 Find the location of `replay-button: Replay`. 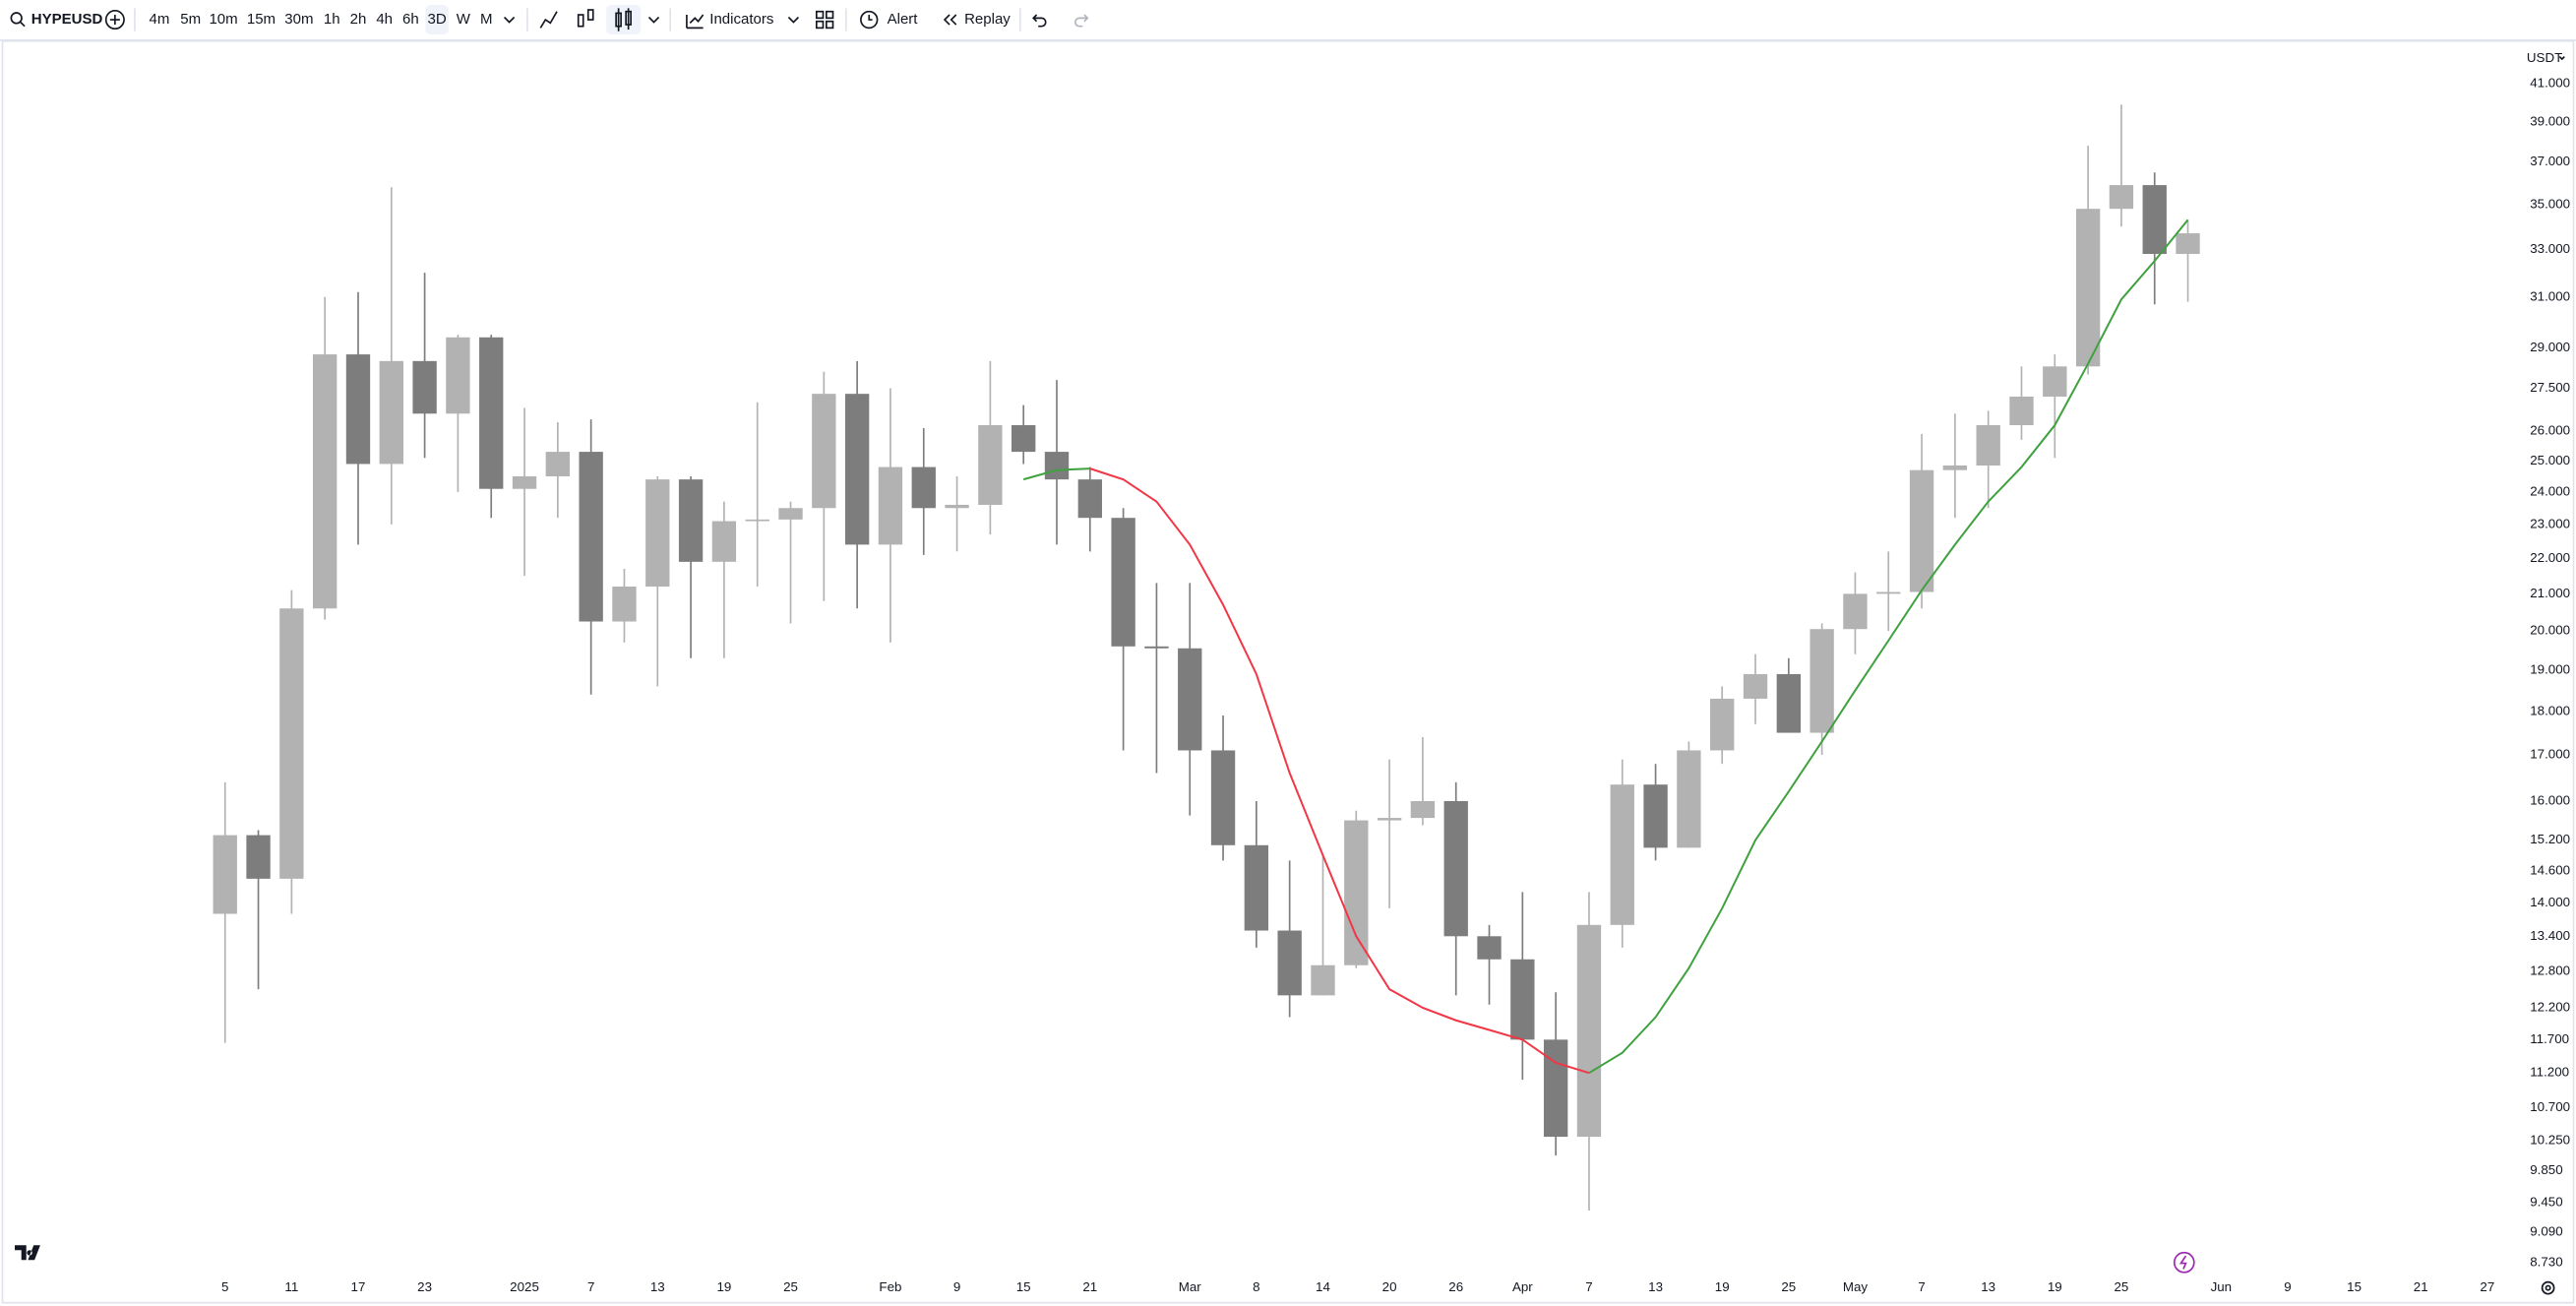

replay-button: Replay is located at coordinates (987, 20).